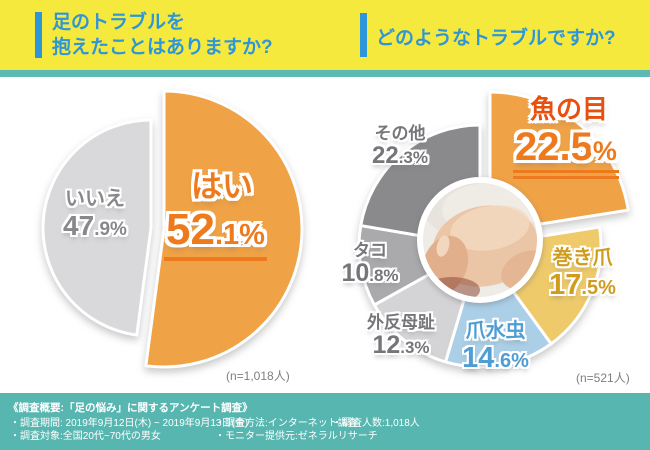 This screenshot has height=450, width=650. What do you see at coordinates (496, 38) in the screenshot?
I see `question-2-title: どのようなトラブルですか?` at bounding box center [496, 38].